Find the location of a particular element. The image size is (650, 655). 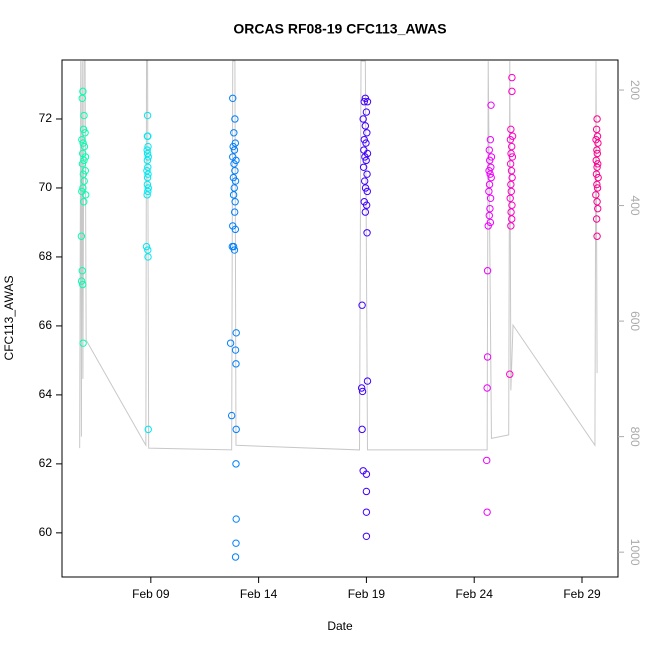

y-tick-label: 62 is located at coordinates (46, 463).